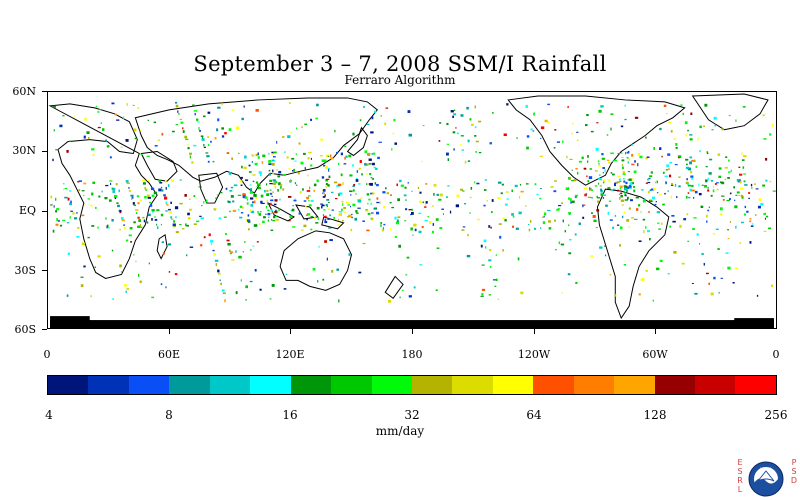 The height and width of the screenshot is (500, 800). I want to click on lon-label-0-east: 0, so click(776, 354).